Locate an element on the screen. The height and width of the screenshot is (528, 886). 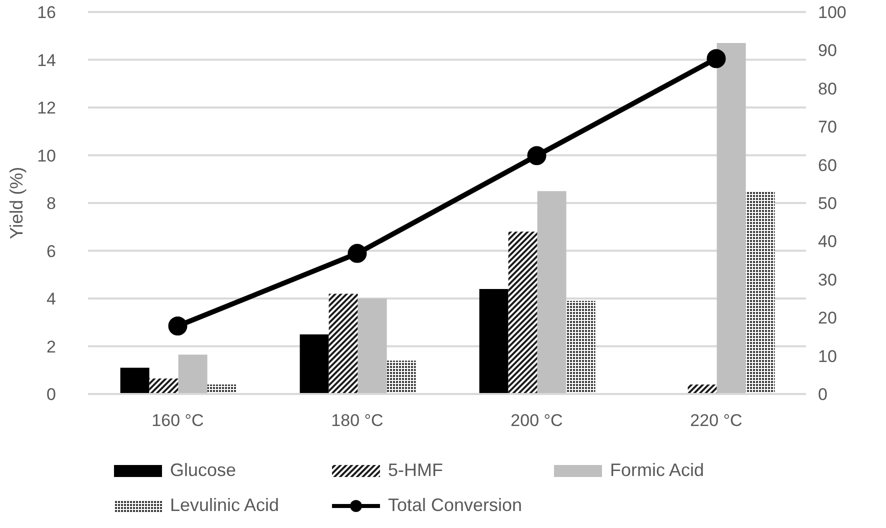
legend-label: Glucose is located at coordinates (203, 470).